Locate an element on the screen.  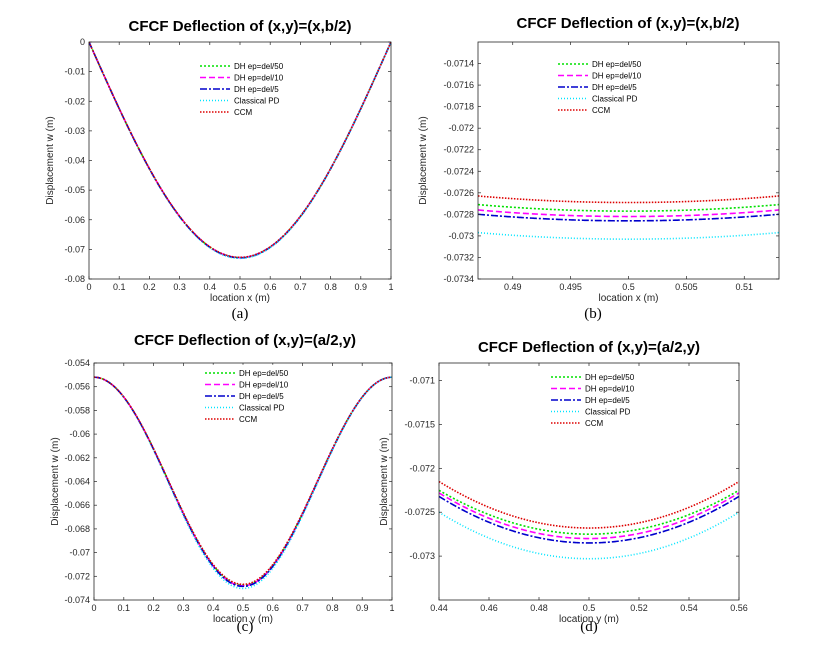
y-tick-label: -0.01 is located at coordinates (74, 72).